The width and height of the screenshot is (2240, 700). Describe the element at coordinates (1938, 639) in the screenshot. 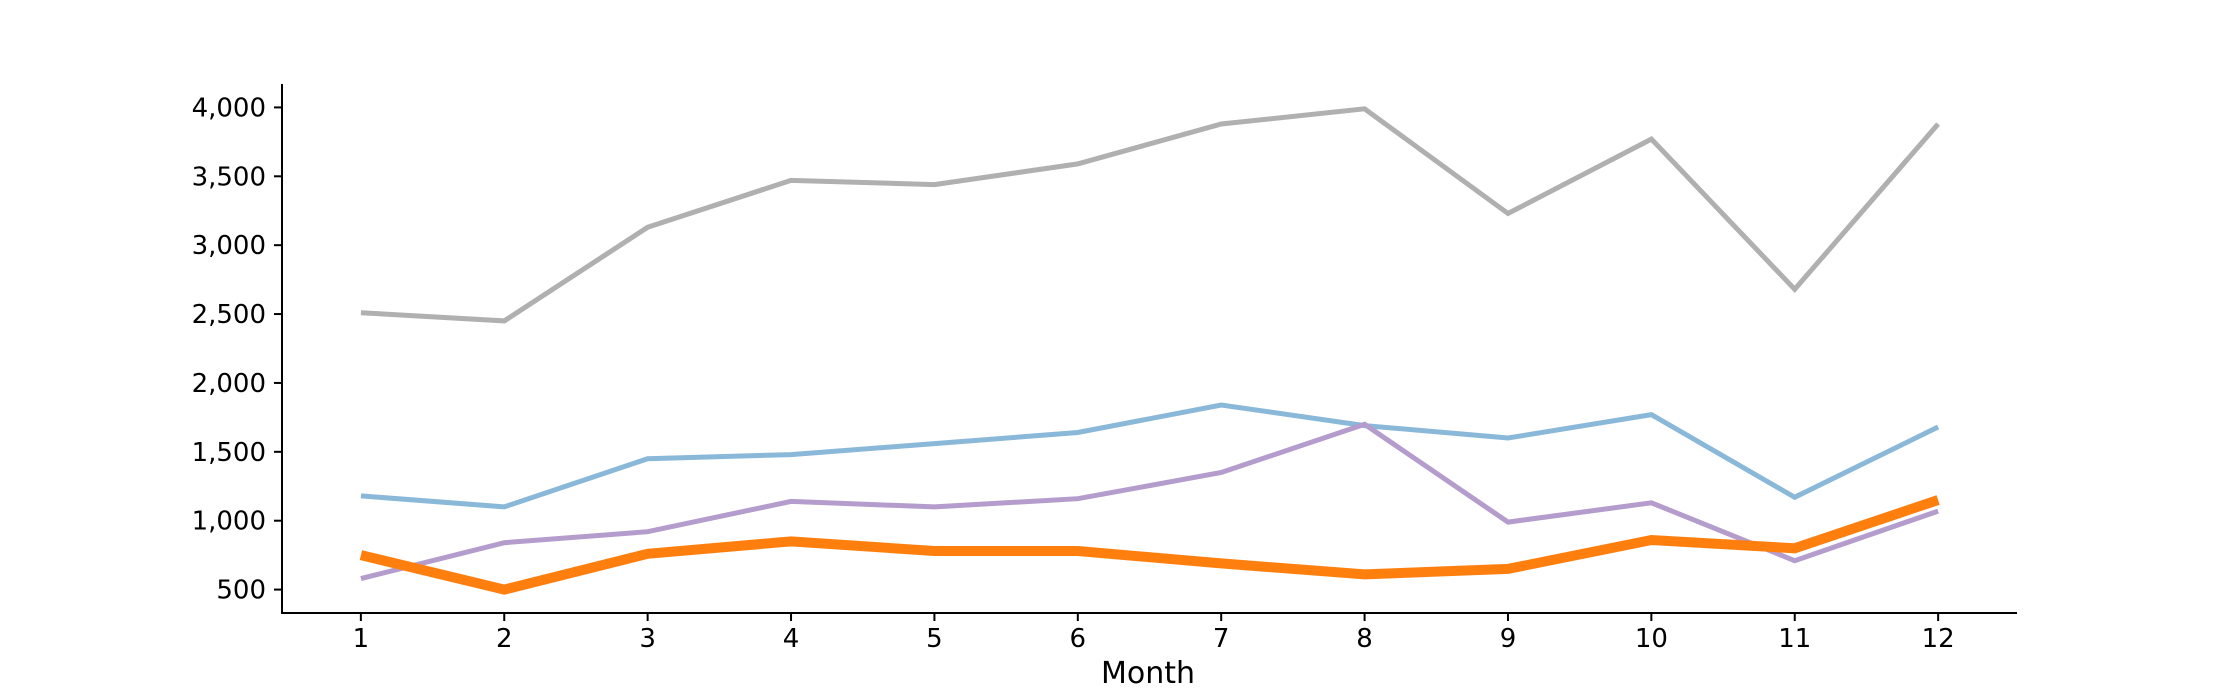

I see `x-tick-label: 12` at that location.